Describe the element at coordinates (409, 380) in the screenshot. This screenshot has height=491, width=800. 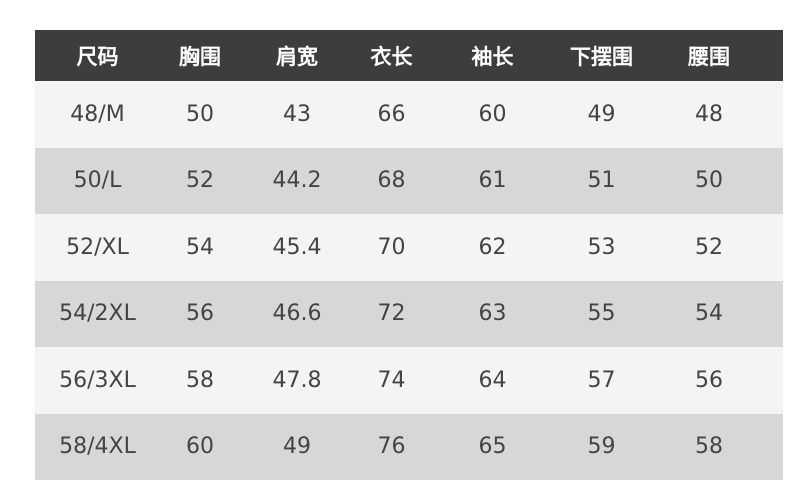
I see `table-row: 56/3XL 58 47.8 74 64 57 56` at that location.